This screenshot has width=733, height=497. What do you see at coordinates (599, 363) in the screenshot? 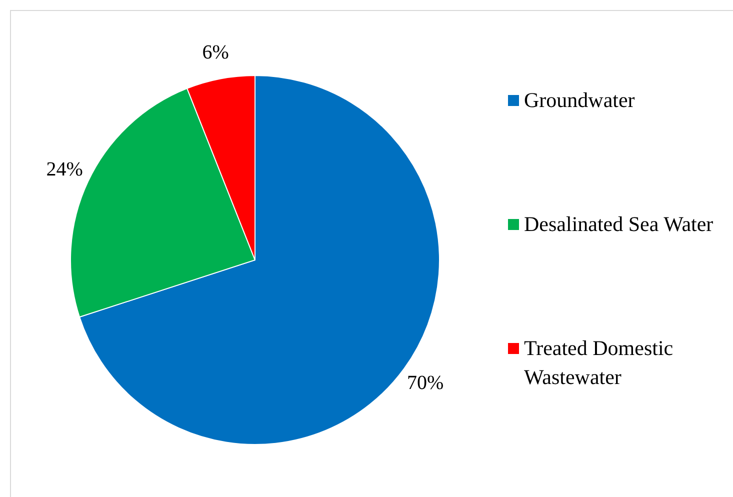
I see `legend-label: Treated Domestic Wastewater` at bounding box center [599, 363].